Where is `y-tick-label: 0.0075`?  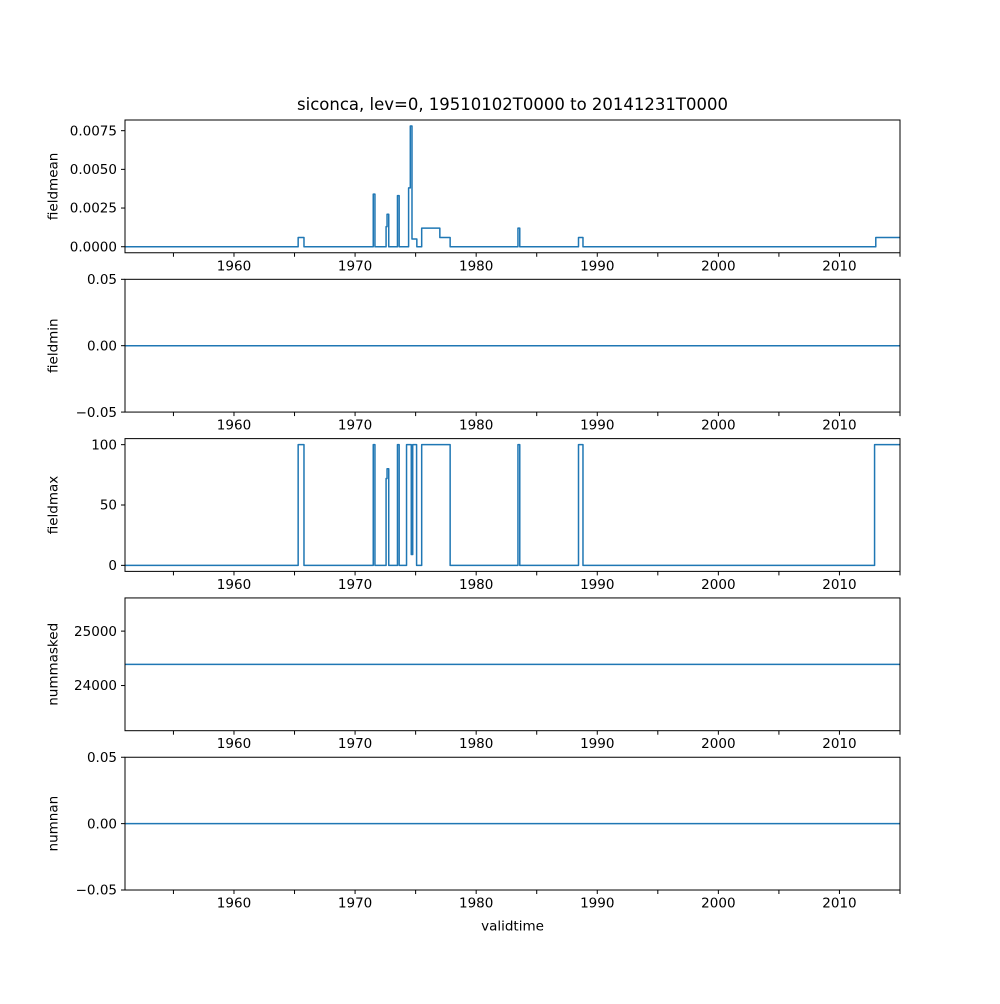
y-tick-label: 0.0075 is located at coordinates (93, 131).